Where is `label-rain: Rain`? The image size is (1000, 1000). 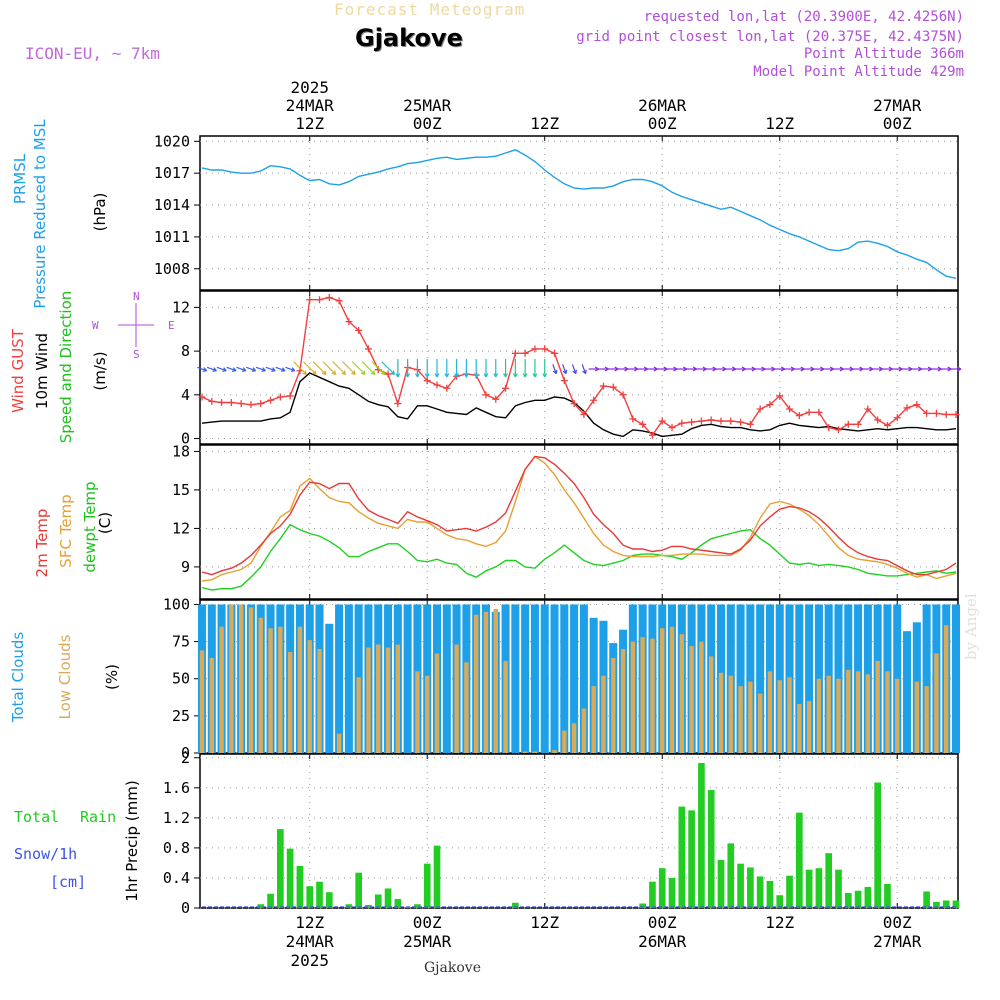
label-rain: Rain is located at coordinates (98, 817).